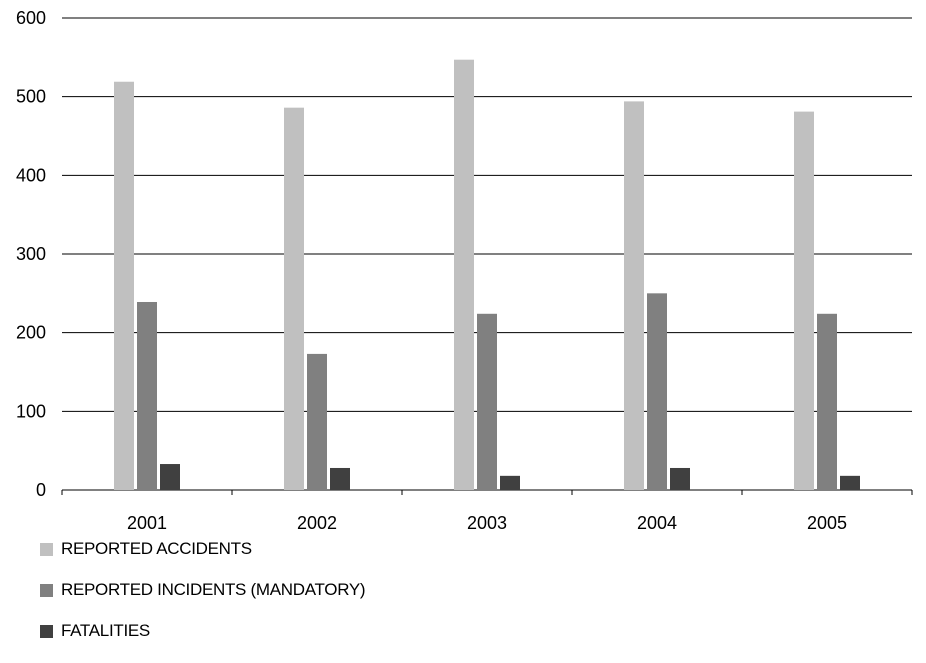 Image resolution: width=926 pixels, height=663 pixels. Describe the element at coordinates (827, 523) in the screenshot. I see `x-tick-label: 2005` at that location.